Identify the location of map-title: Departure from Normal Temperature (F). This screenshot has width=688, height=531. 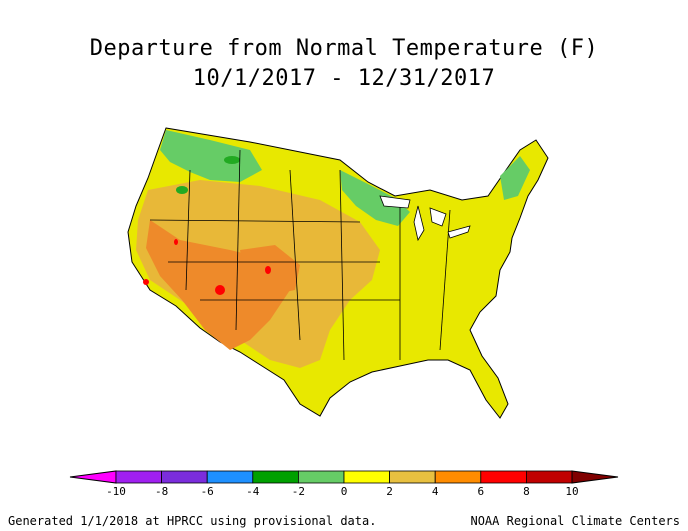
(344, 48).